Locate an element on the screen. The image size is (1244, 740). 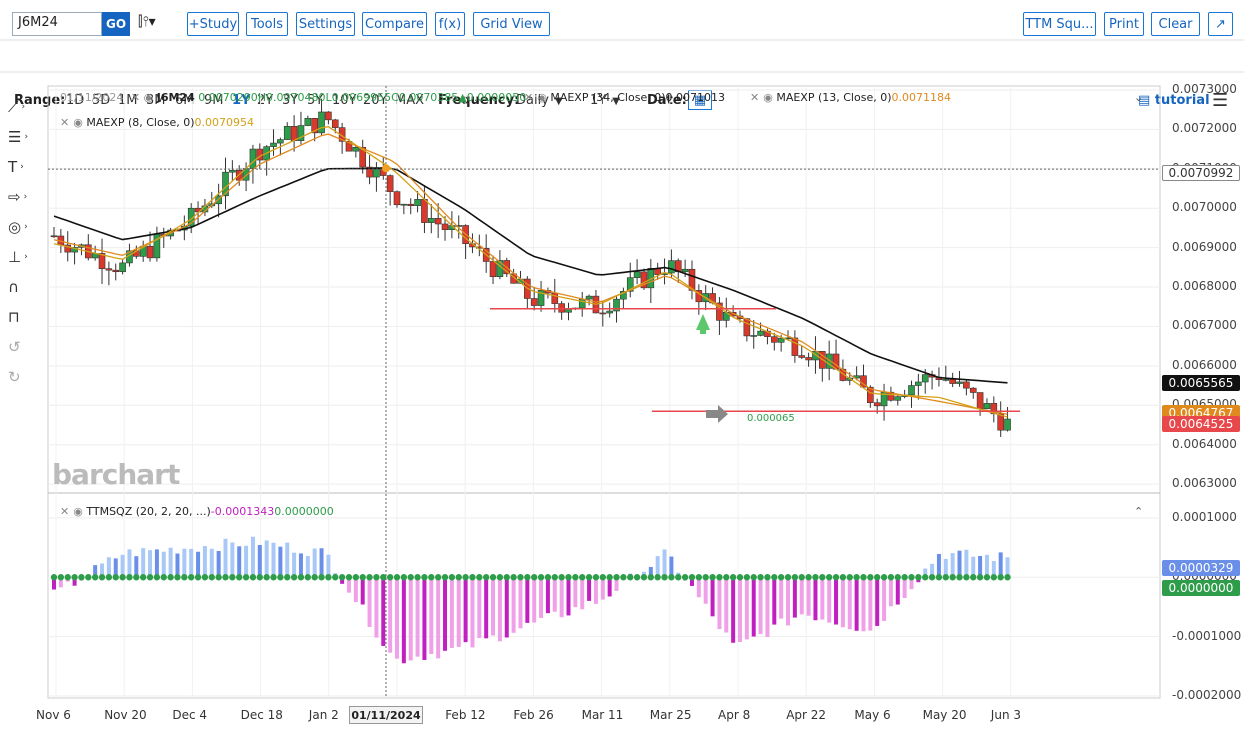
fx-button: f(x) is located at coordinates (450, 24).